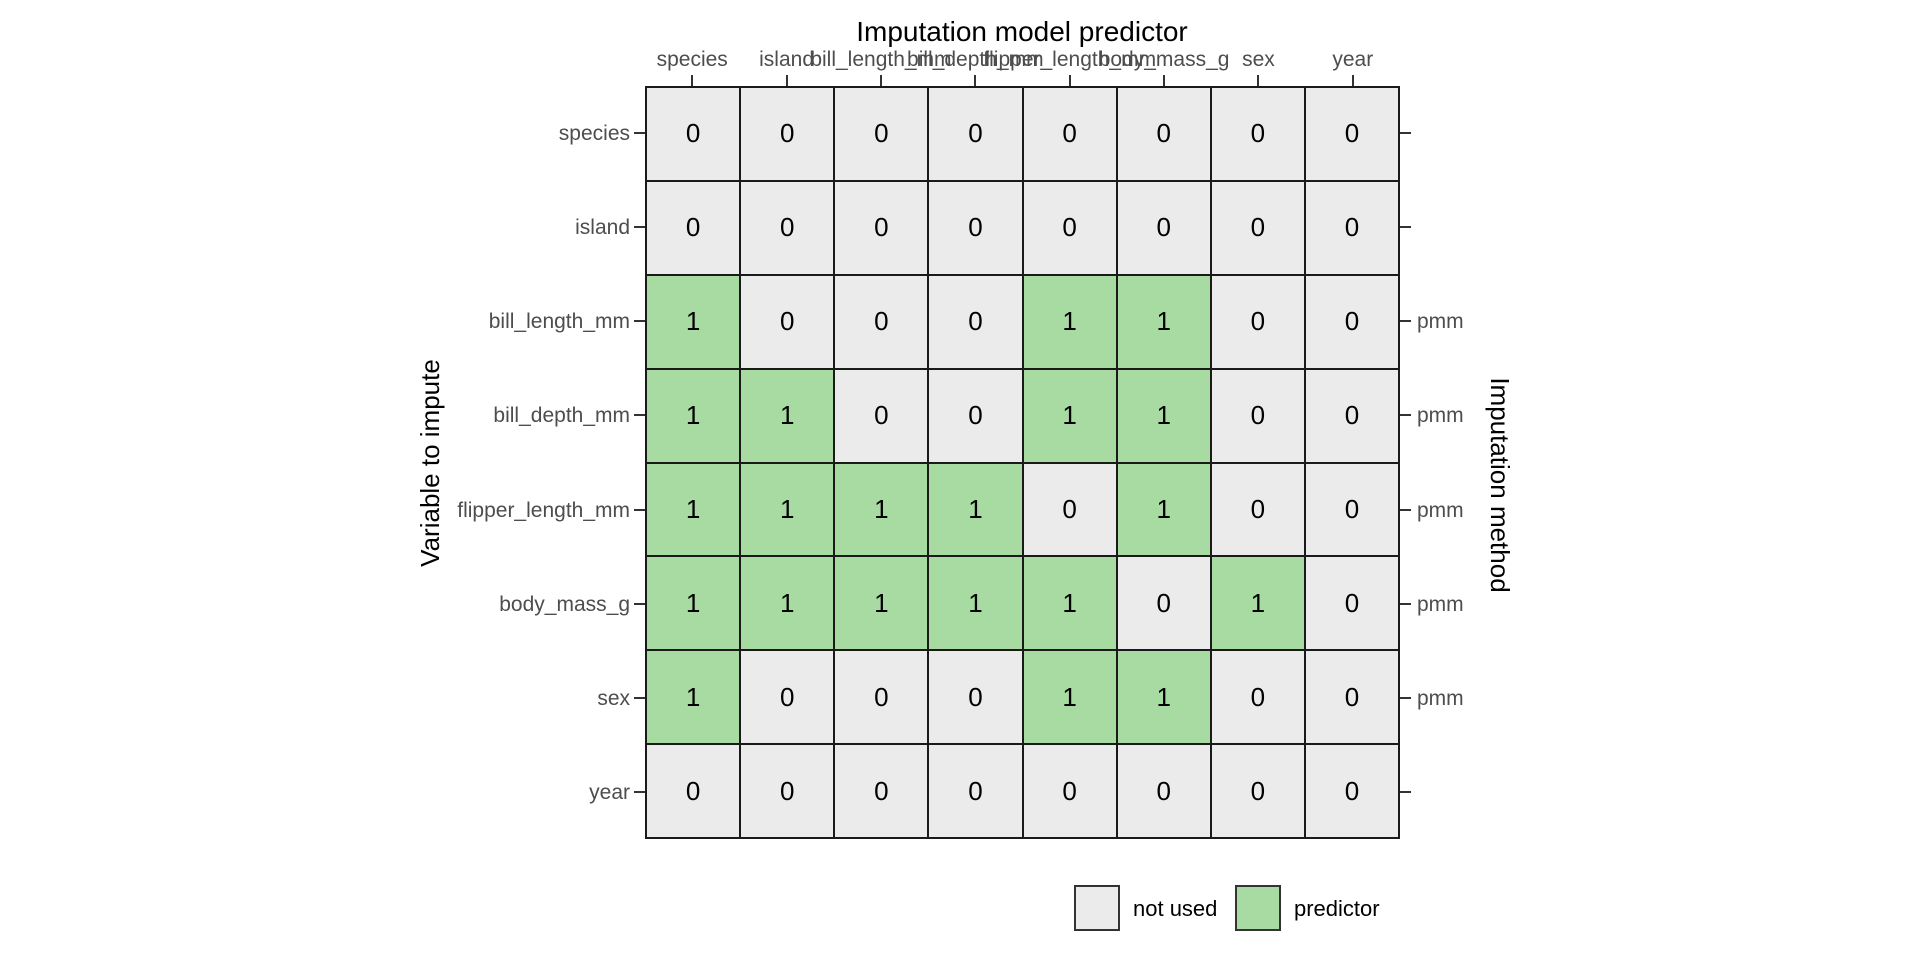 This screenshot has height=960, width=1920. I want to click on matrix-cell-year-year: 0, so click(1351, 791).